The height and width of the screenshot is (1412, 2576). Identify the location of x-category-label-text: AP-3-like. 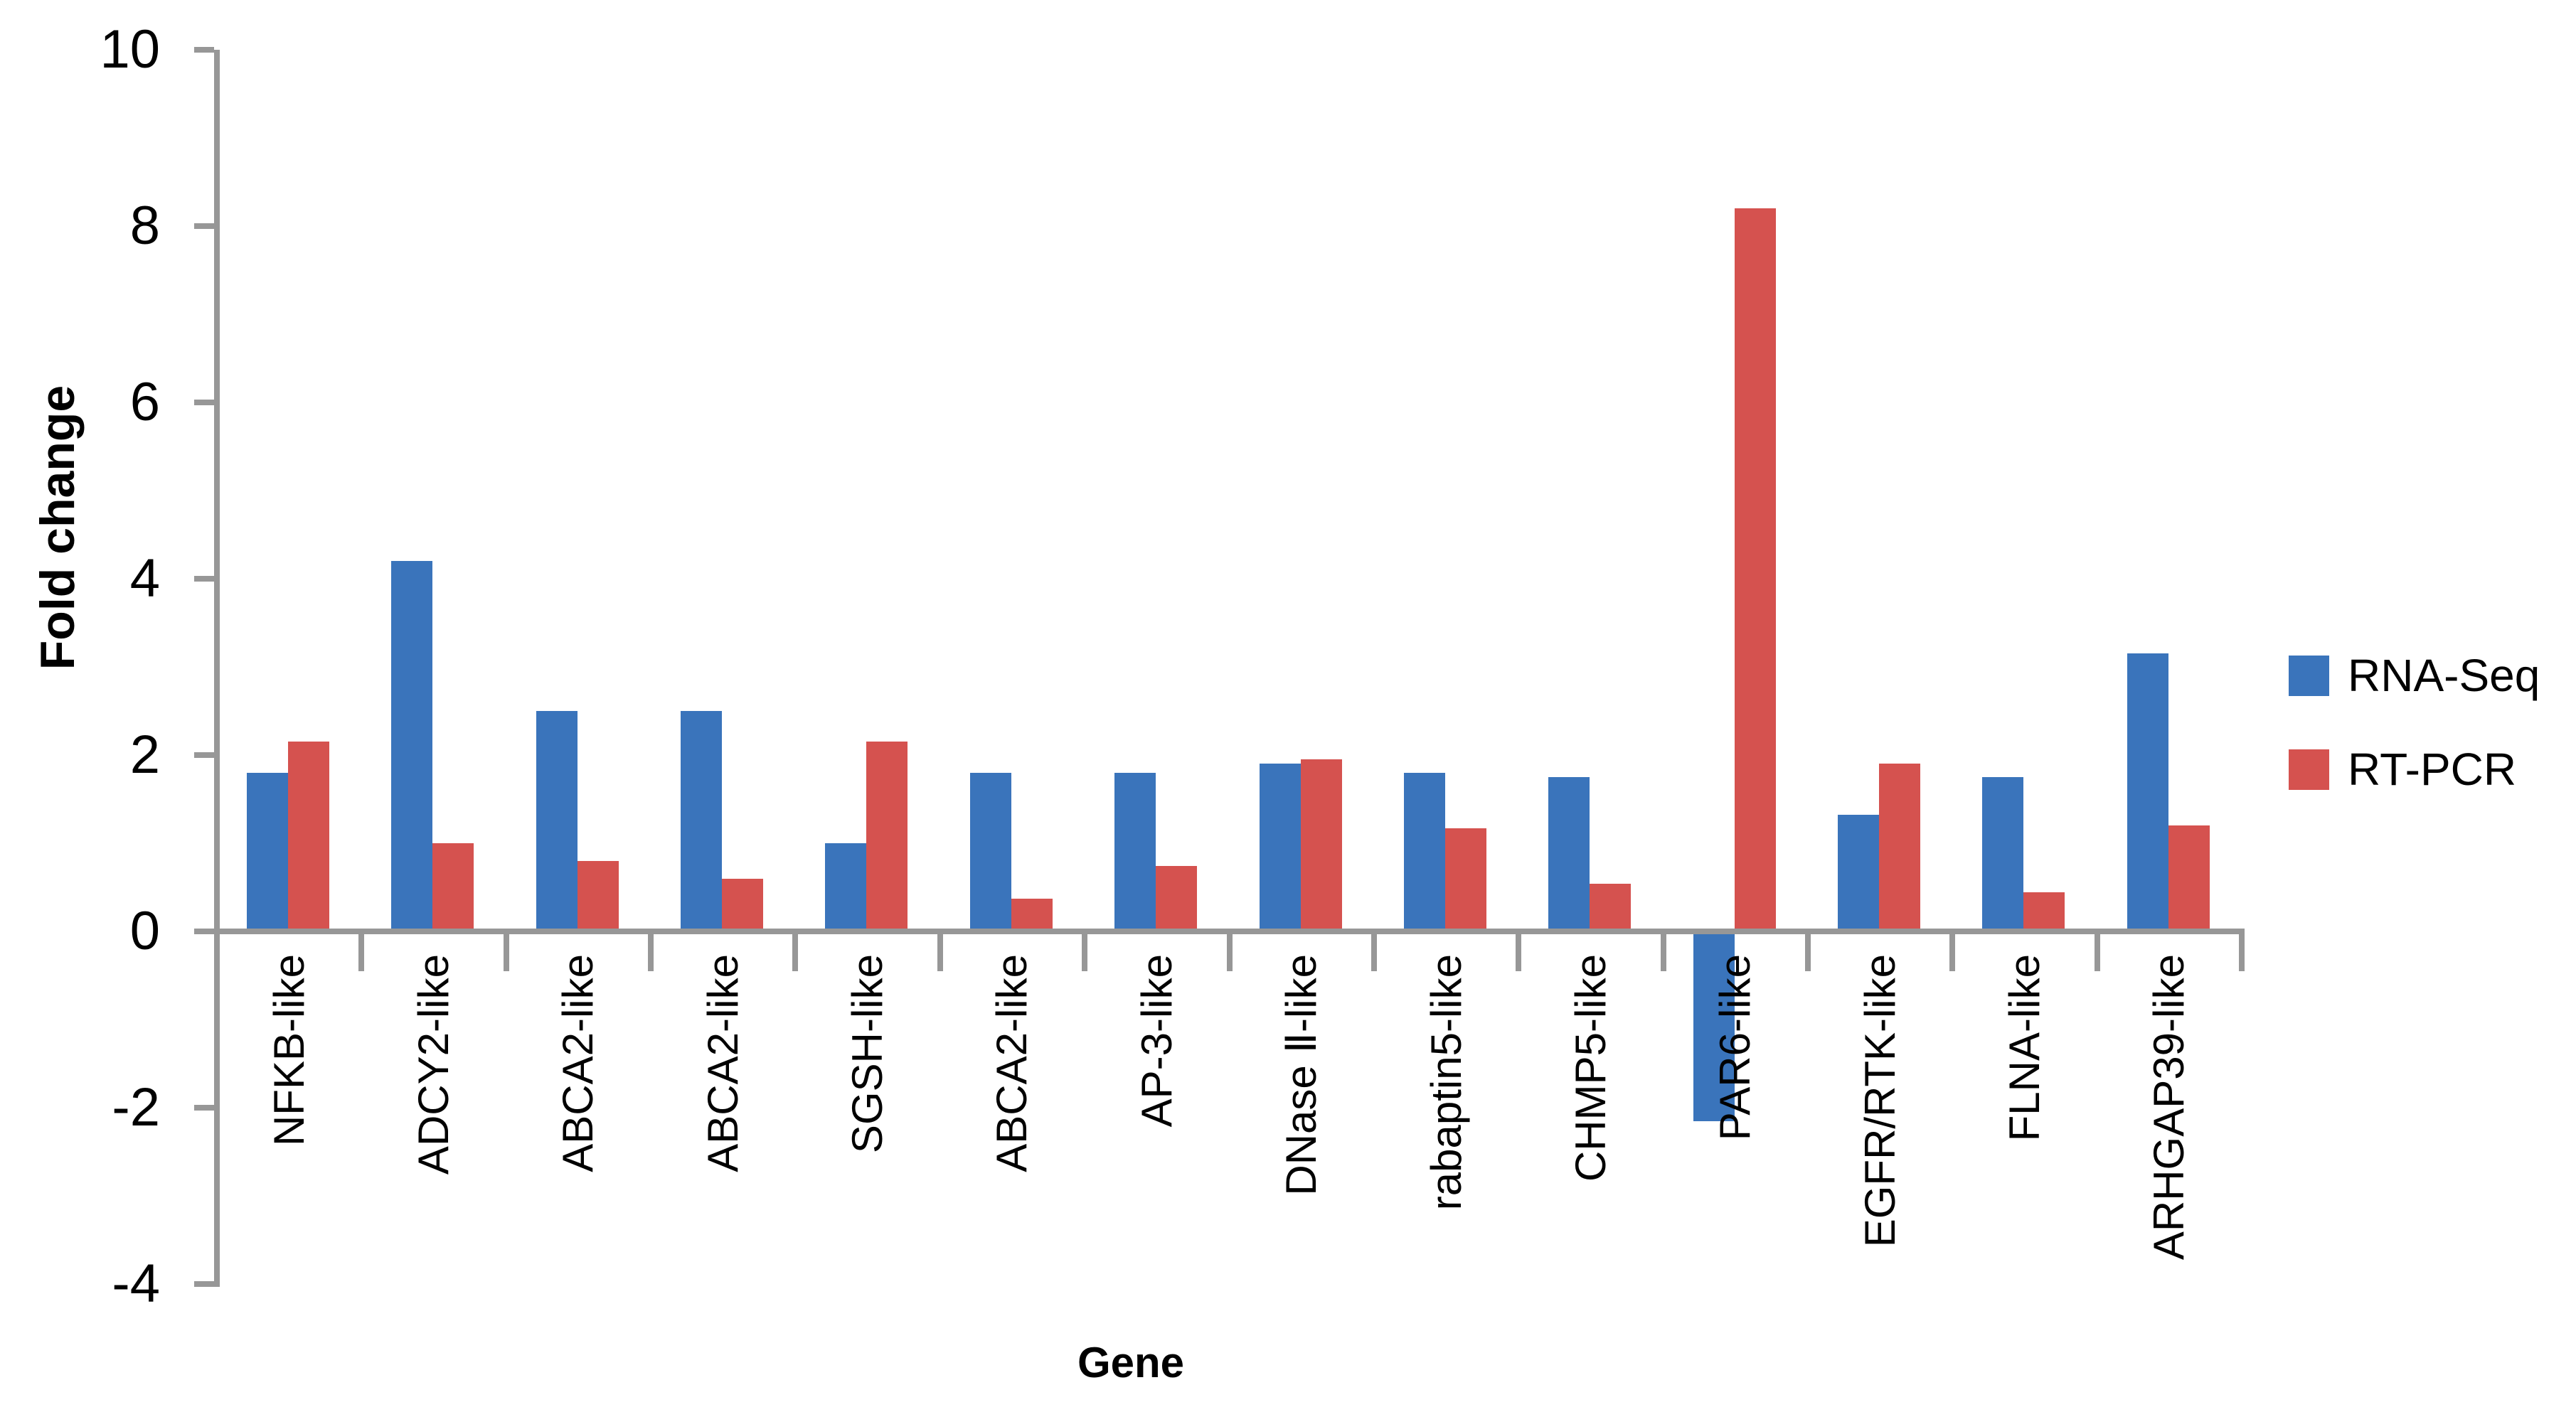
(1156, 1041).